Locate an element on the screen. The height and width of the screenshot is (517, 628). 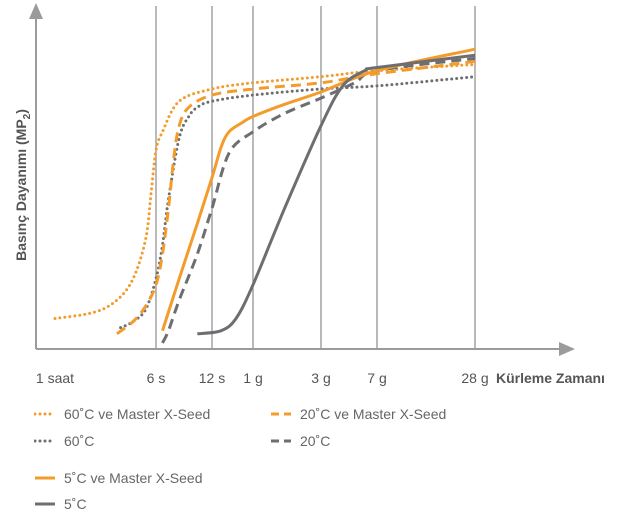
legend-label: 5˚C ve Master X-Seed is located at coordinates (133, 478).